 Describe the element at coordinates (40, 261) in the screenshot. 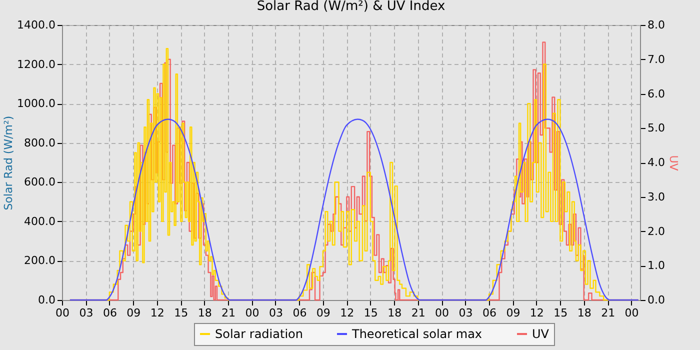

I see `y-tick-label: 200.0` at that location.